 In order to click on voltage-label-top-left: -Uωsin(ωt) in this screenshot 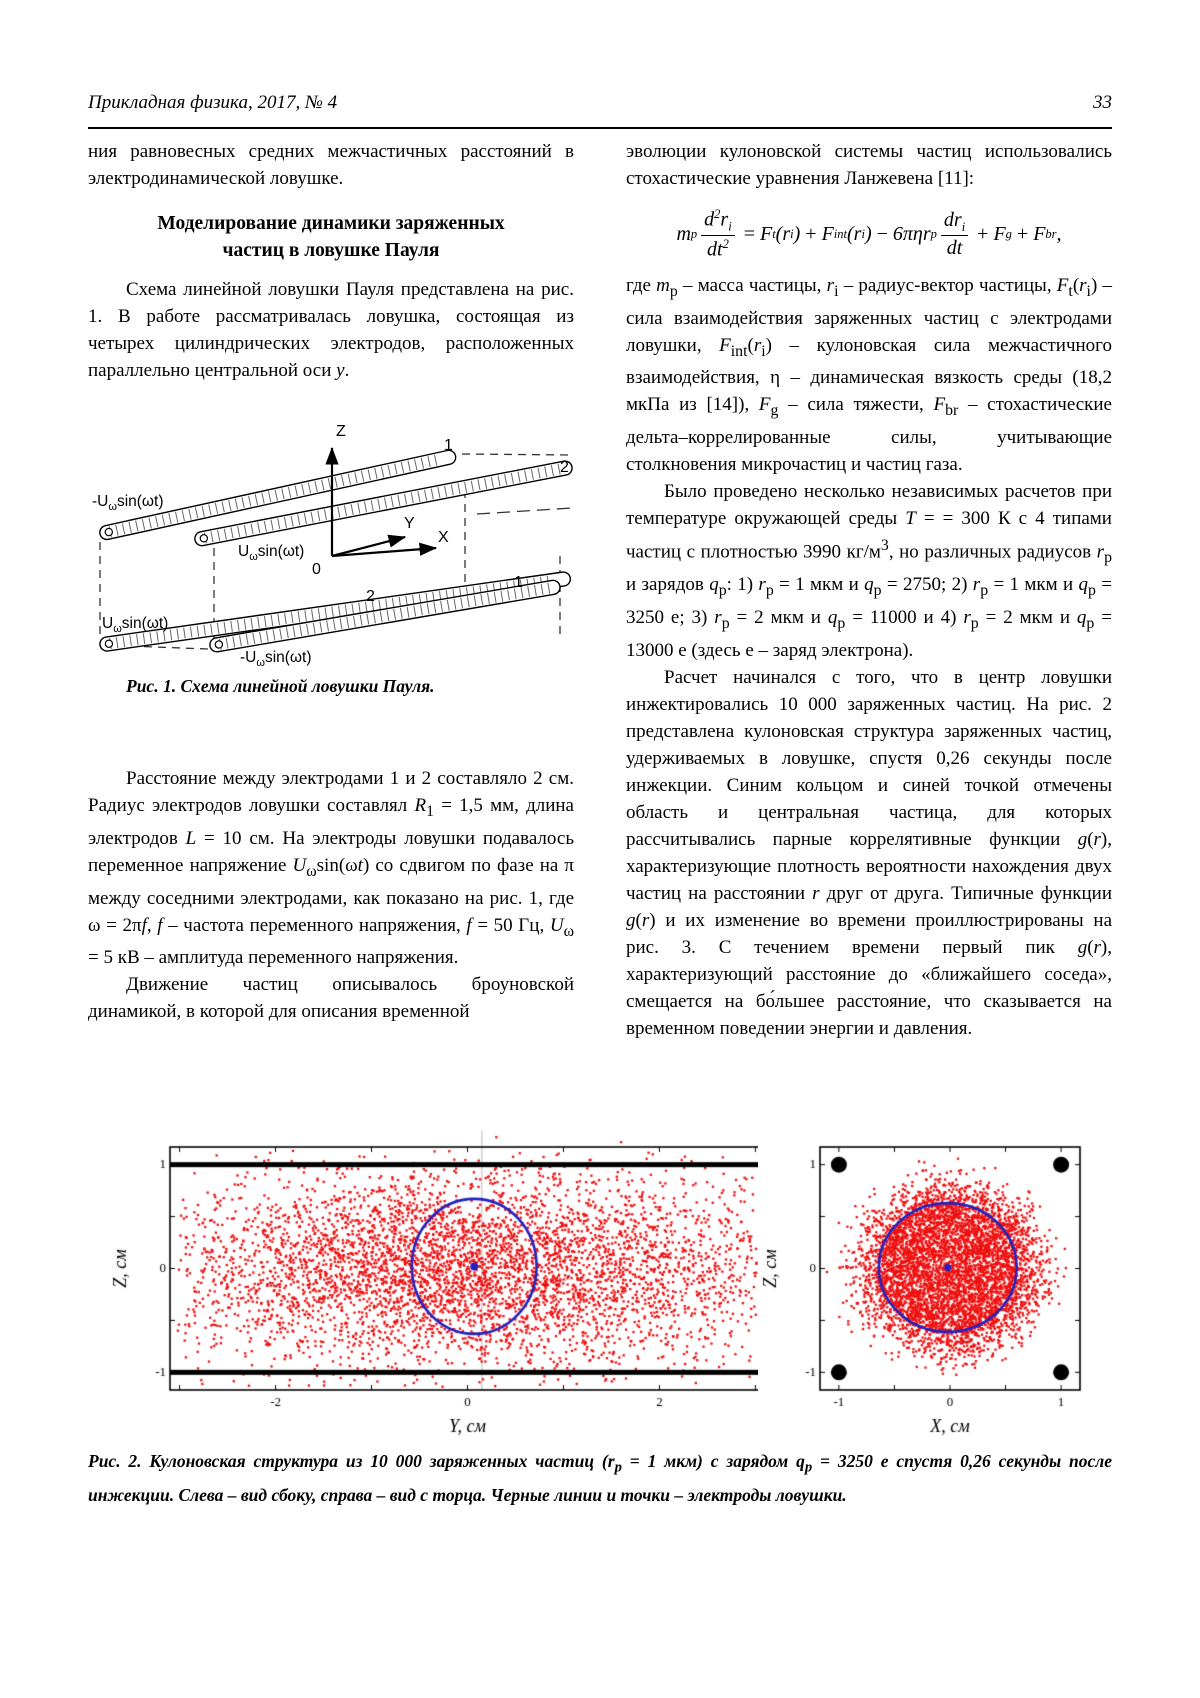, I will do `click(128, 503)`.